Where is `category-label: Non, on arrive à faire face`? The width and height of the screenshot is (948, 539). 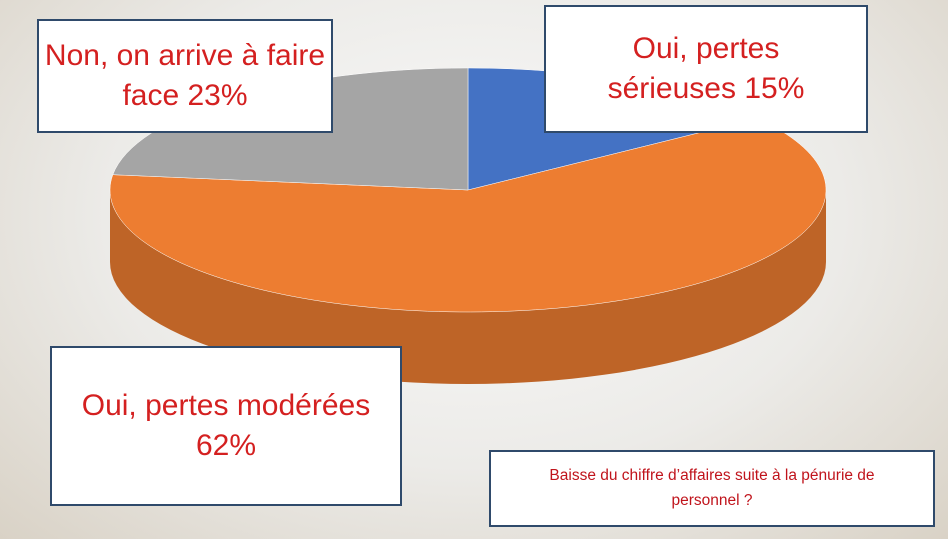
category-label: Non, on arrive à faire face is located at coordinates (185, 75).